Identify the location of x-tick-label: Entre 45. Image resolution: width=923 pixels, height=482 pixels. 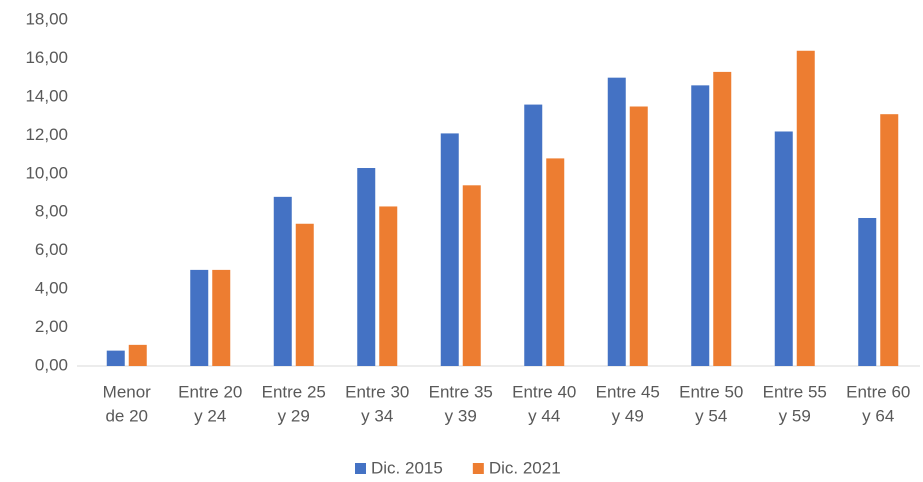
(628, 391).